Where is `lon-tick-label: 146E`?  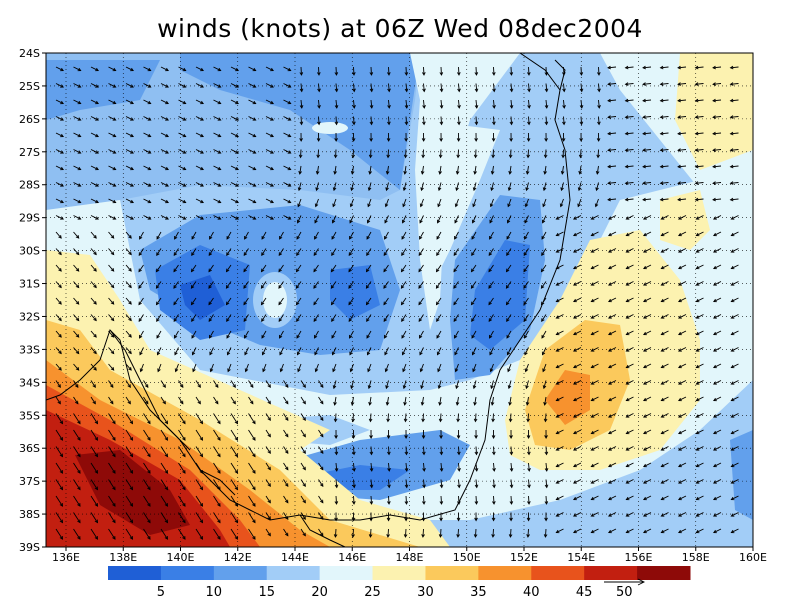
lon-tick-label: 146E is located at coordinates (352, 557).